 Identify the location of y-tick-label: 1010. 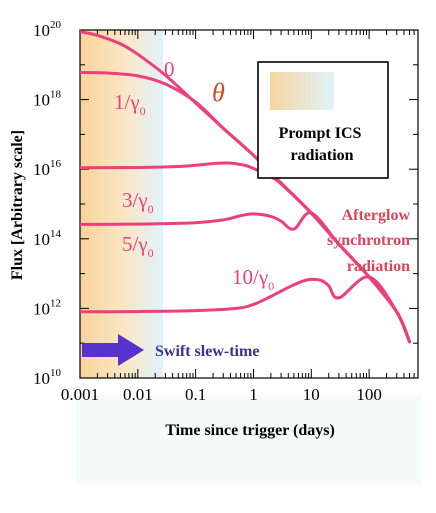
(47, 377).